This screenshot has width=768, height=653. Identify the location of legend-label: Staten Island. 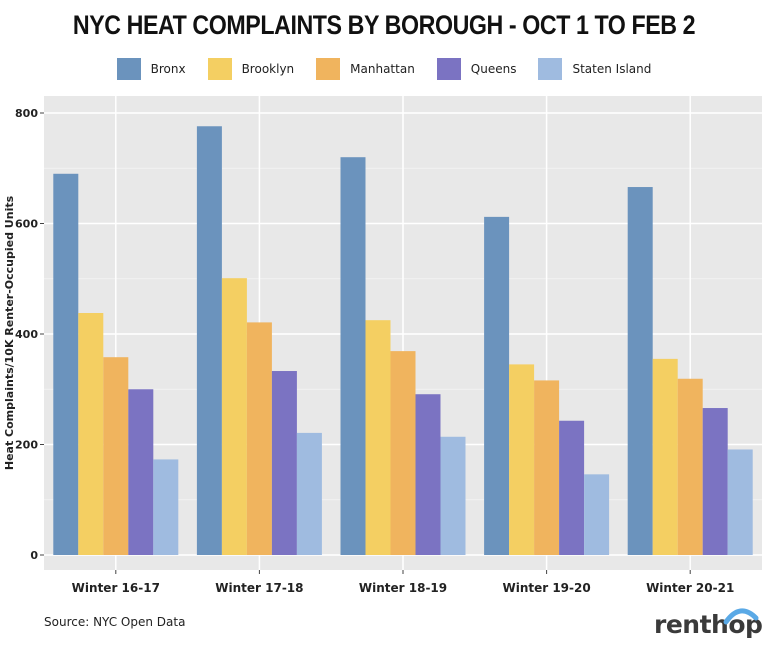
(612, 69).